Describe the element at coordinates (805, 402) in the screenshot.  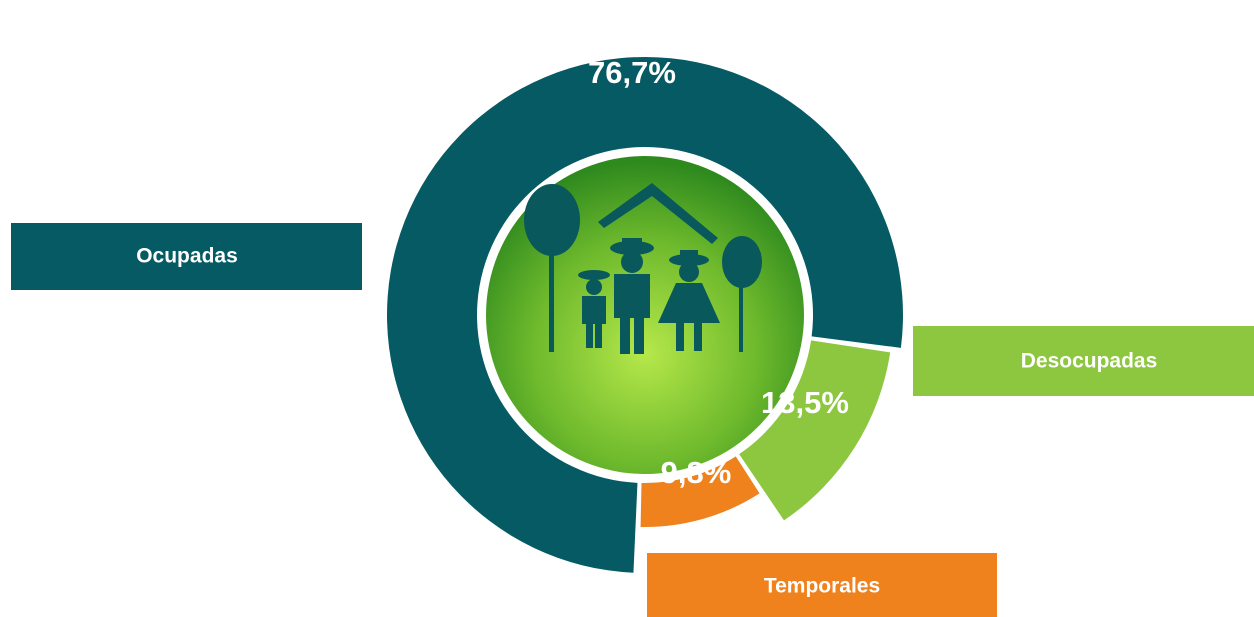
I see `value-label: 13,5%` at that location.